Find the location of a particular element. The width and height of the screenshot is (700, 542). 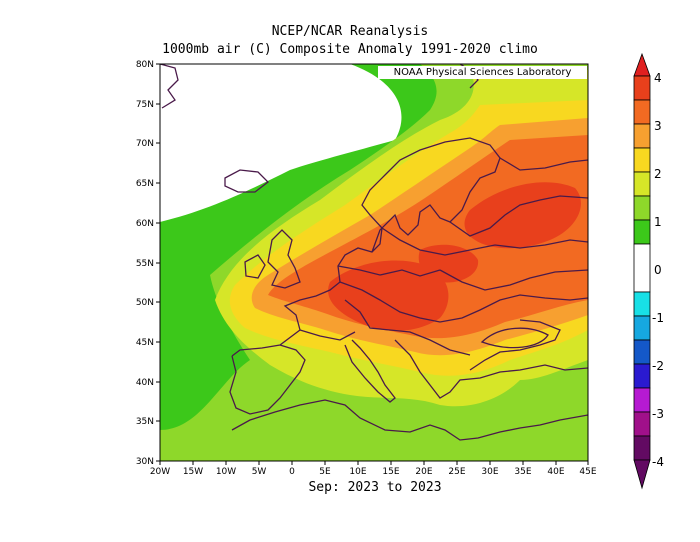

colorbar-label: 0 is located at coordinates (658, 270).